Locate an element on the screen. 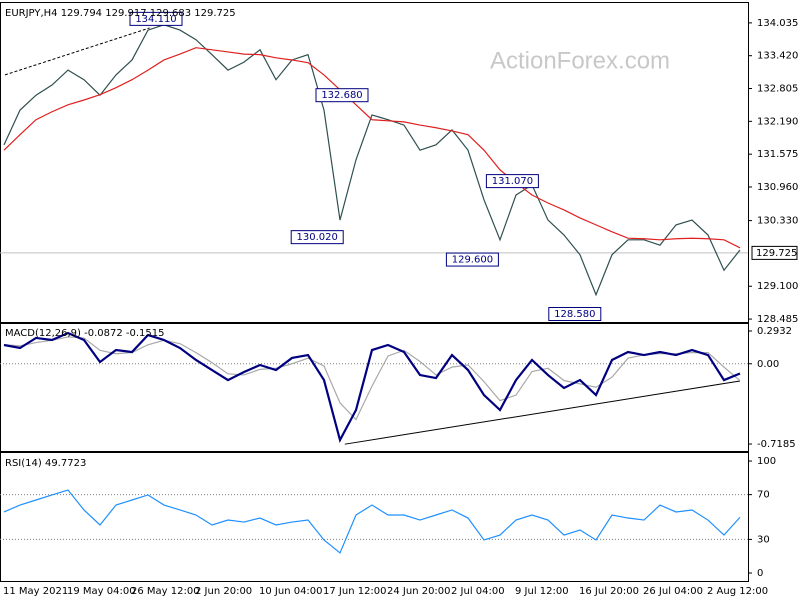 This screenshot has width=800, height=600. y-tick-label: 130.330 is located at coordinates (777, 221).